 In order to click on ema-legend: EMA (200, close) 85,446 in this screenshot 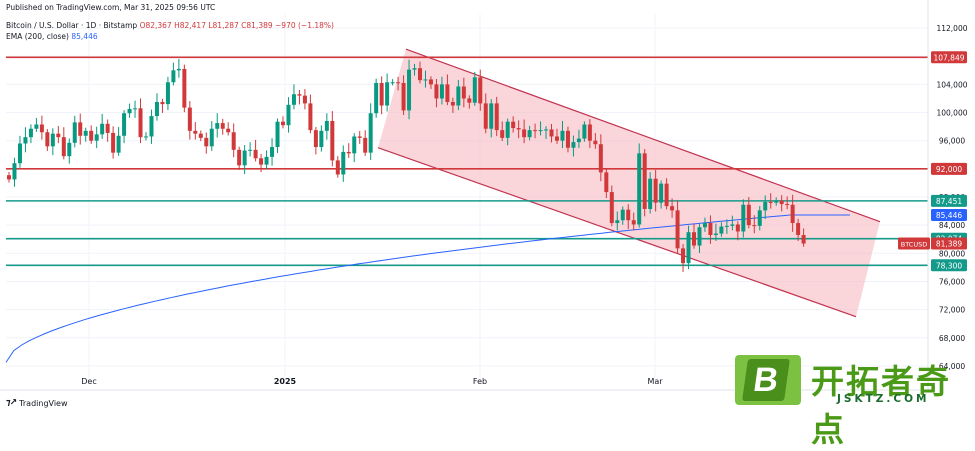, I will do `click(52, 36)`.